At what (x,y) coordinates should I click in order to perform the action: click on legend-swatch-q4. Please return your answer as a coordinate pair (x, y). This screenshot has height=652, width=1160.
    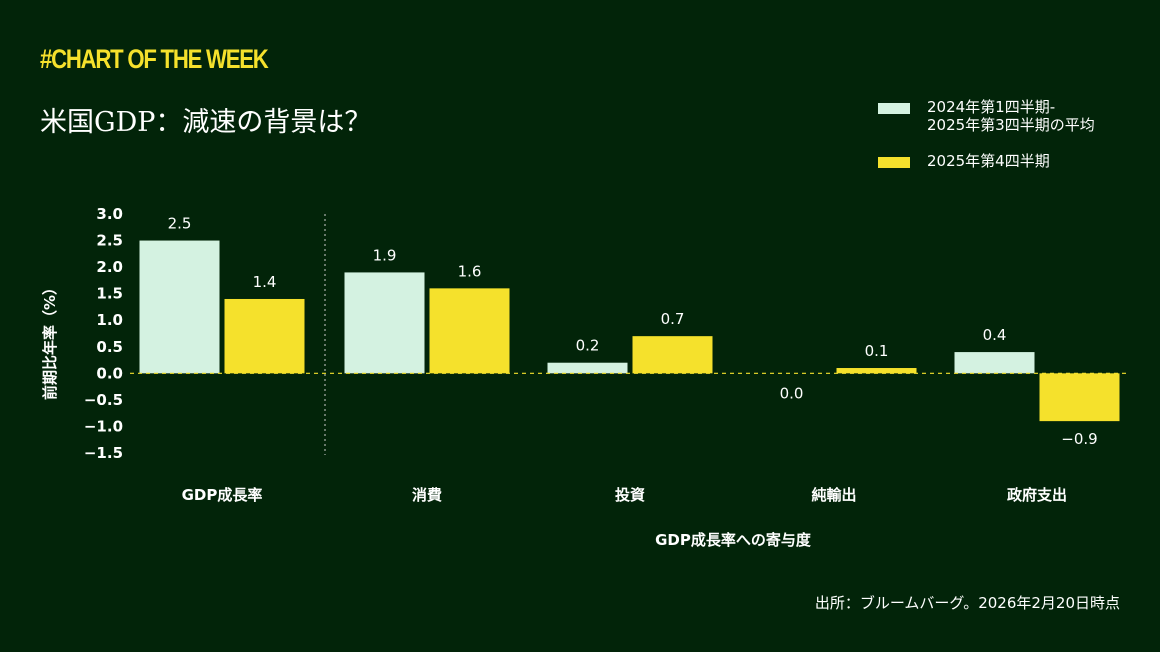
    Looking at the image, I should click on (894, 162).